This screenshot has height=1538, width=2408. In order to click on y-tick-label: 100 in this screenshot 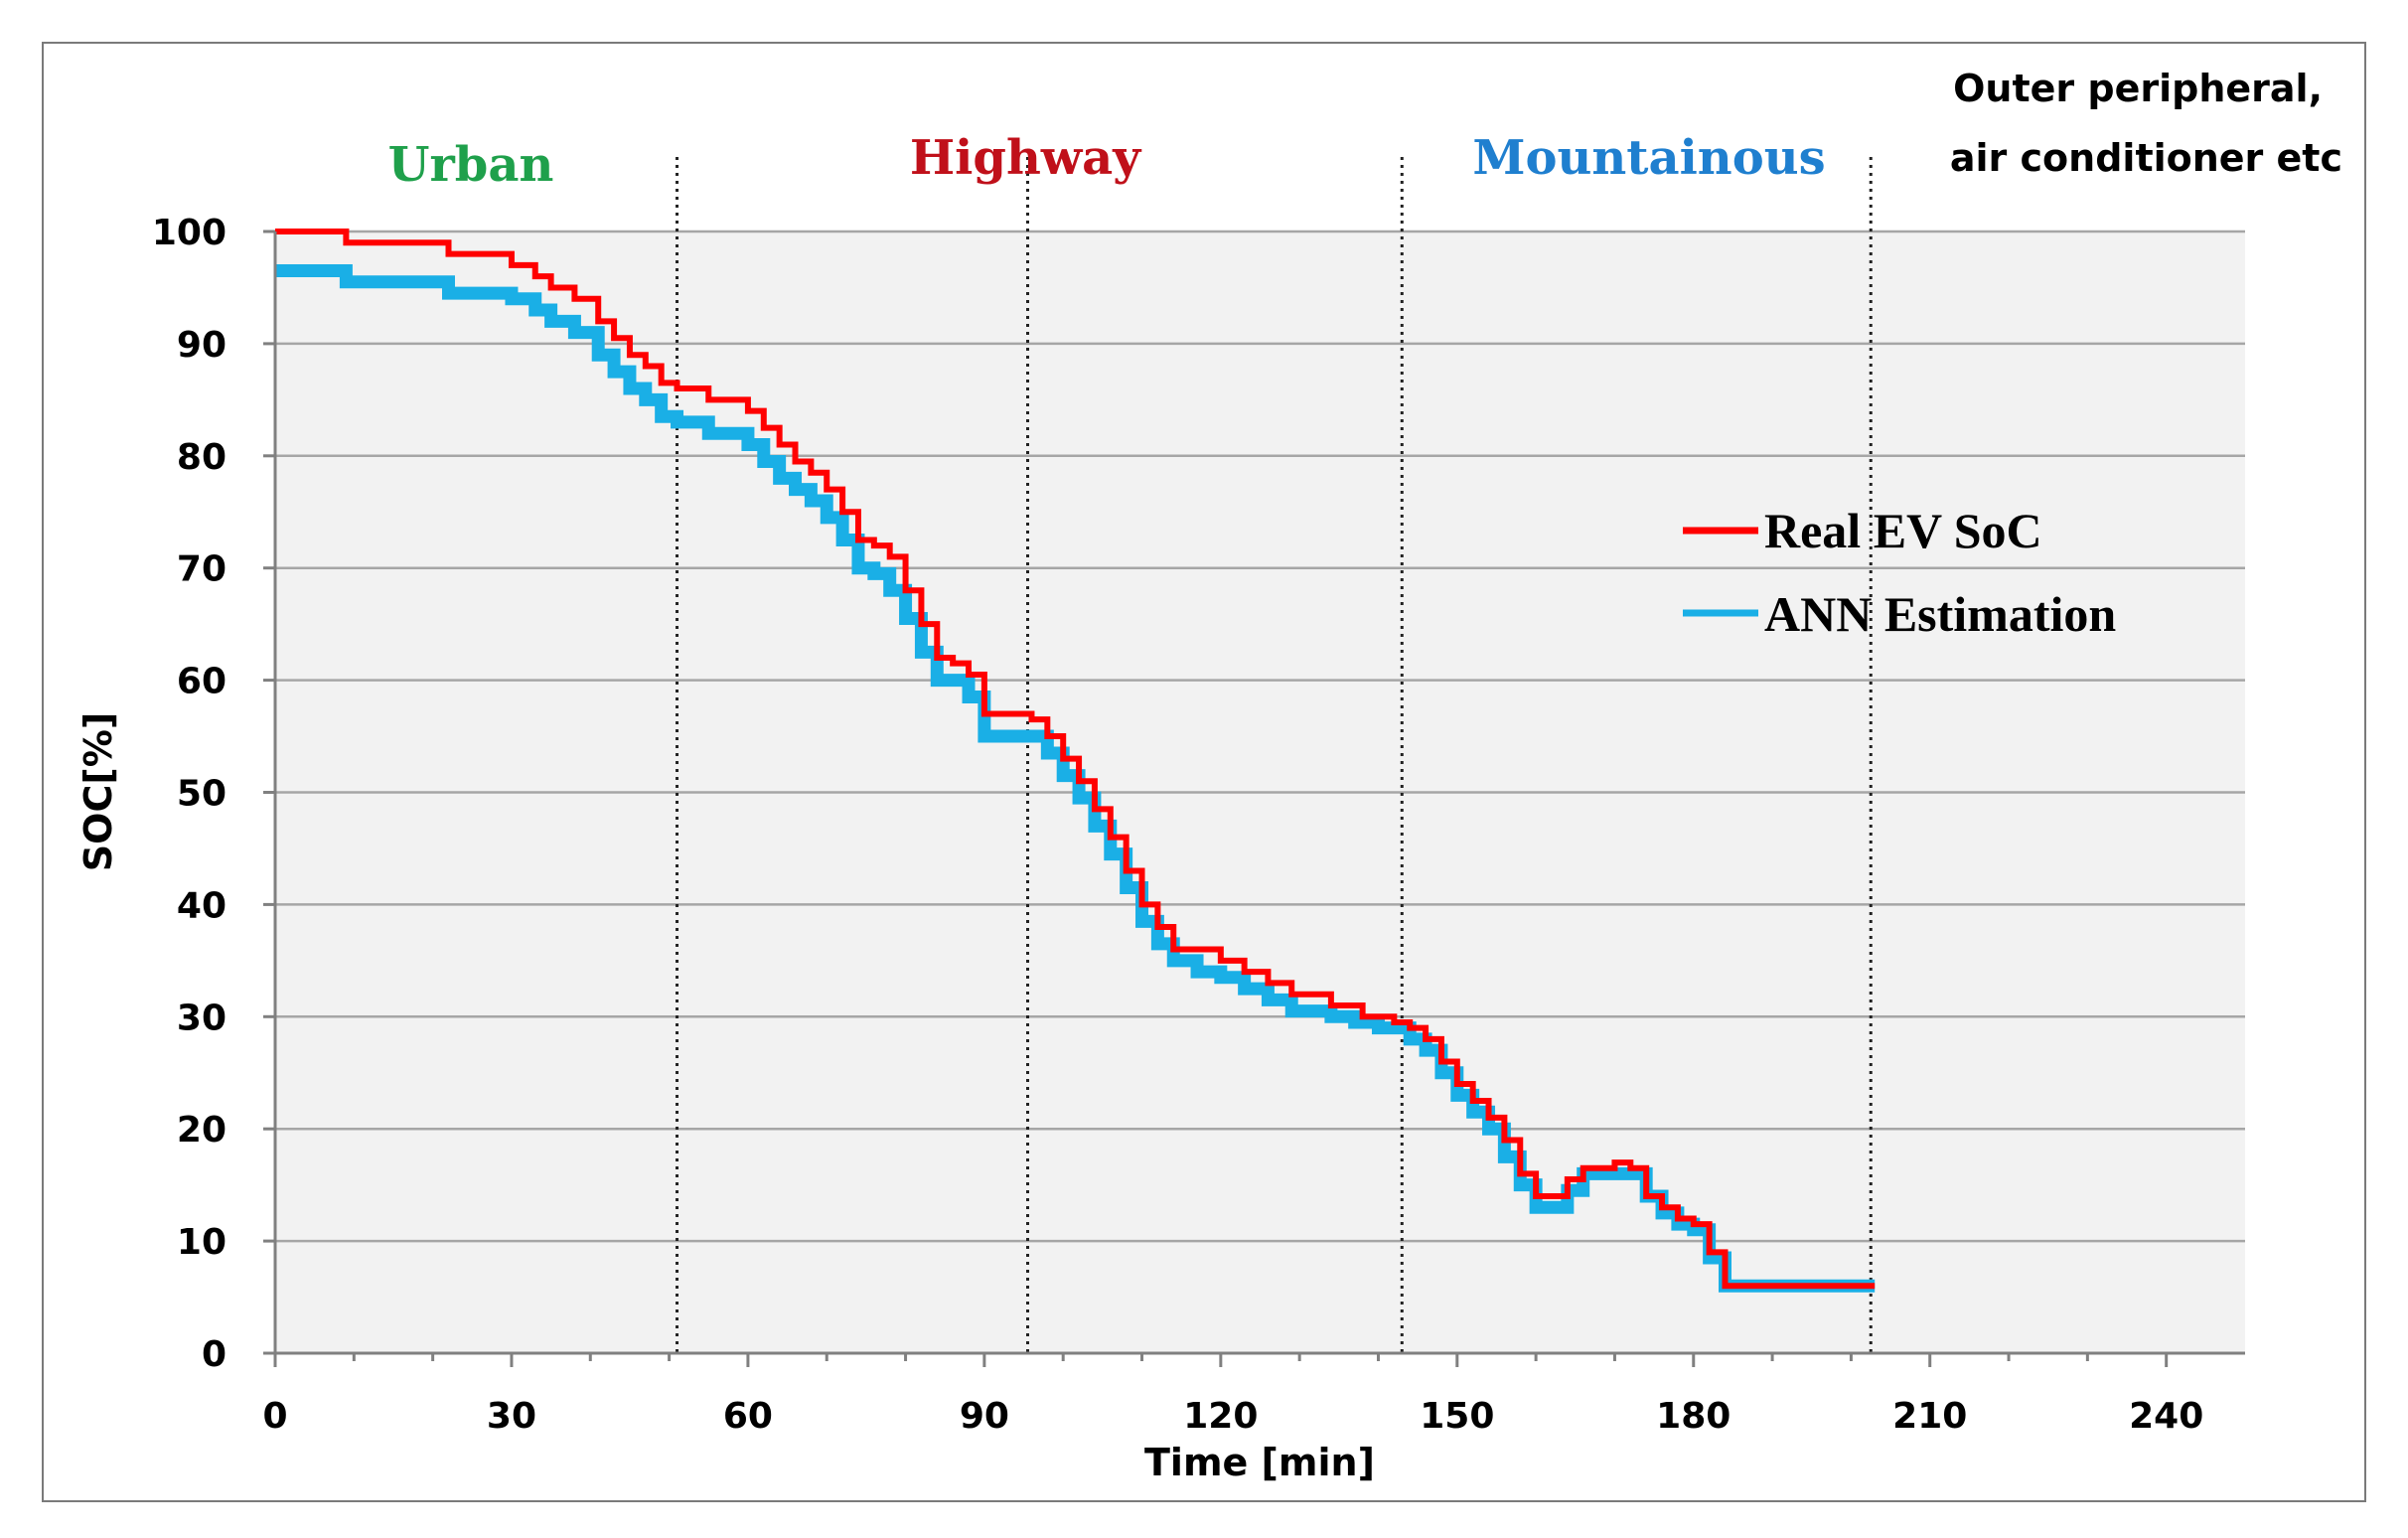, I will do `click(189, 233)`.